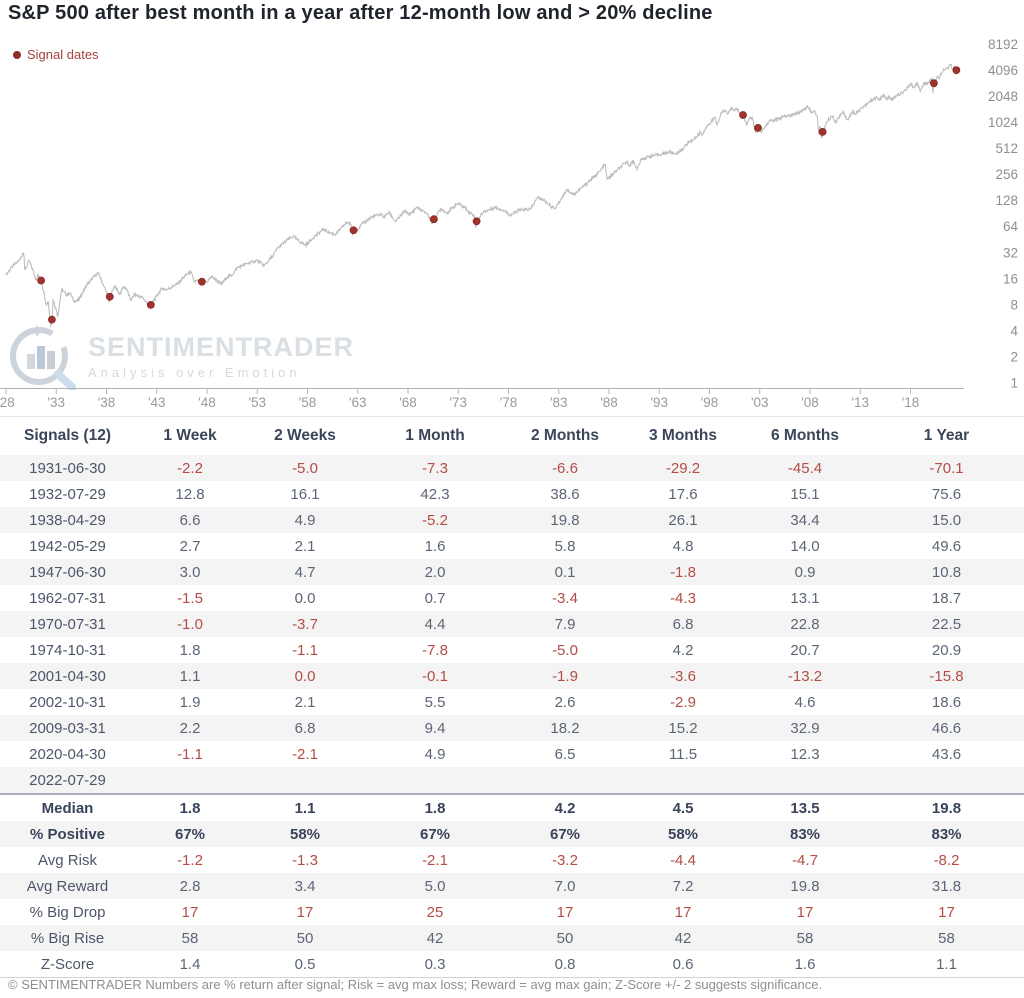 The width and height of the screenshot is (1024, 998). I want to click on summary-row: Avg Reward 2.8 3.4 5.0 7.0 7.2 19.8 31.8, so click(512, 886).